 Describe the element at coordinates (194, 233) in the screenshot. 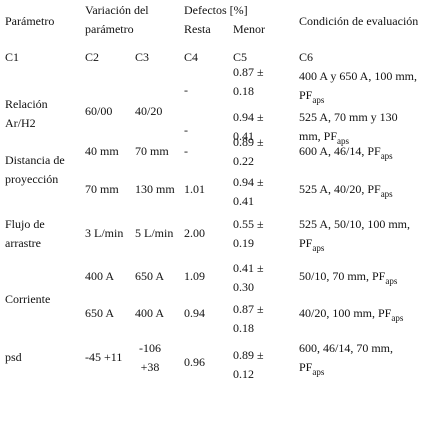

I see `cell: 2.00` at that location.